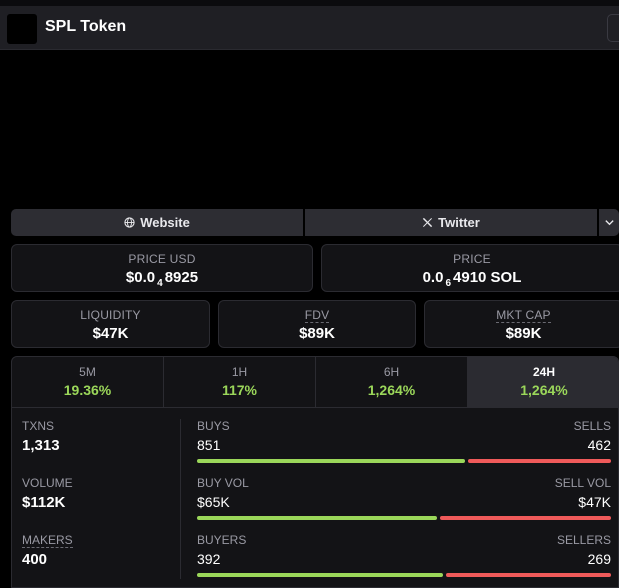  What do you see at coordinates (87, 372) in the screenshot?
I see `tab-5m-label: 5M` at bounding box center [87, 372].